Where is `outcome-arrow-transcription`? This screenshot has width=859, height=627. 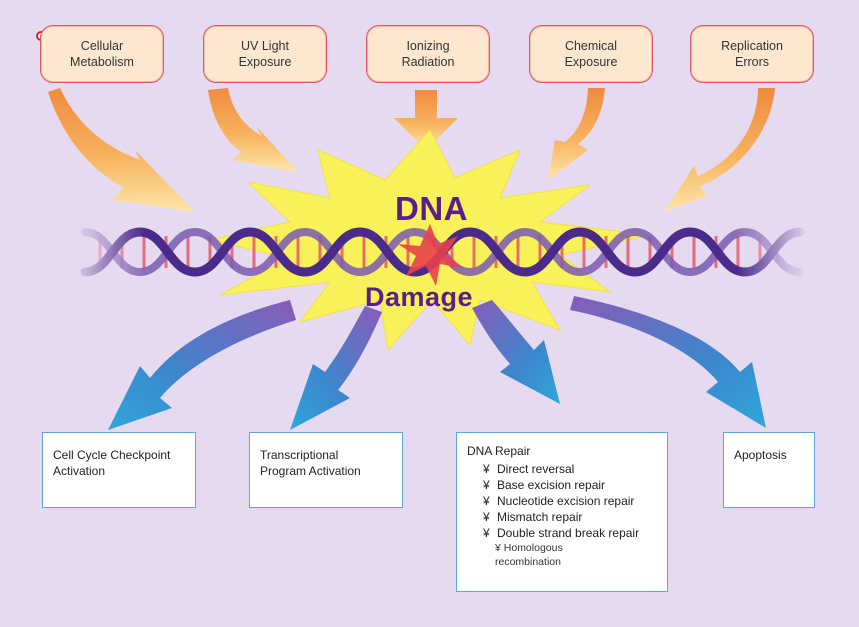
outcome-arrow-transcription is located at coordinates (336, 368).